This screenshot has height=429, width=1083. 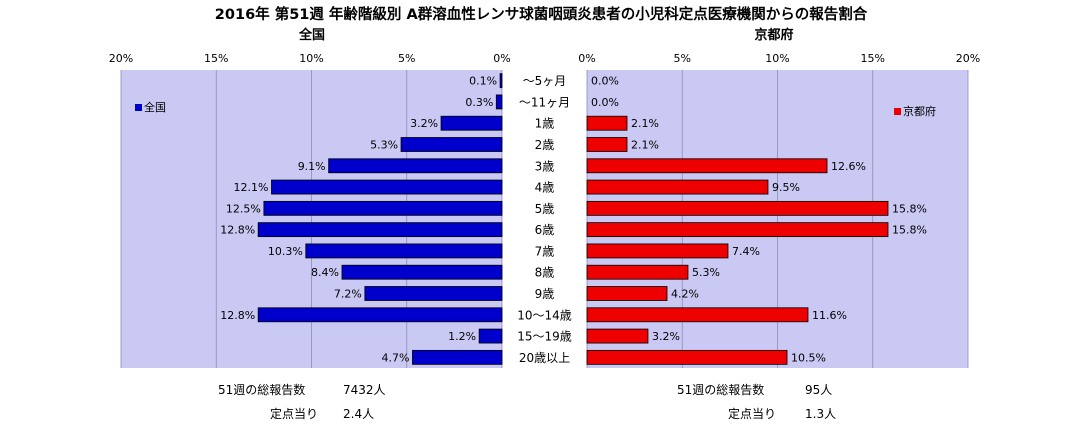 What do you see at coordinates (706, 272) in the screenshot?
I see `right-value-label: 5.3%` at bounding box center [706, 272].